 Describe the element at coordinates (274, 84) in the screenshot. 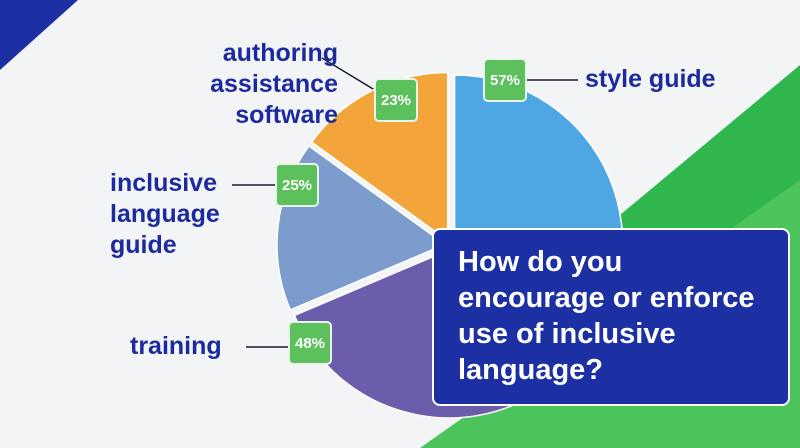

I see `category-label: authoring assistance software` at that location.